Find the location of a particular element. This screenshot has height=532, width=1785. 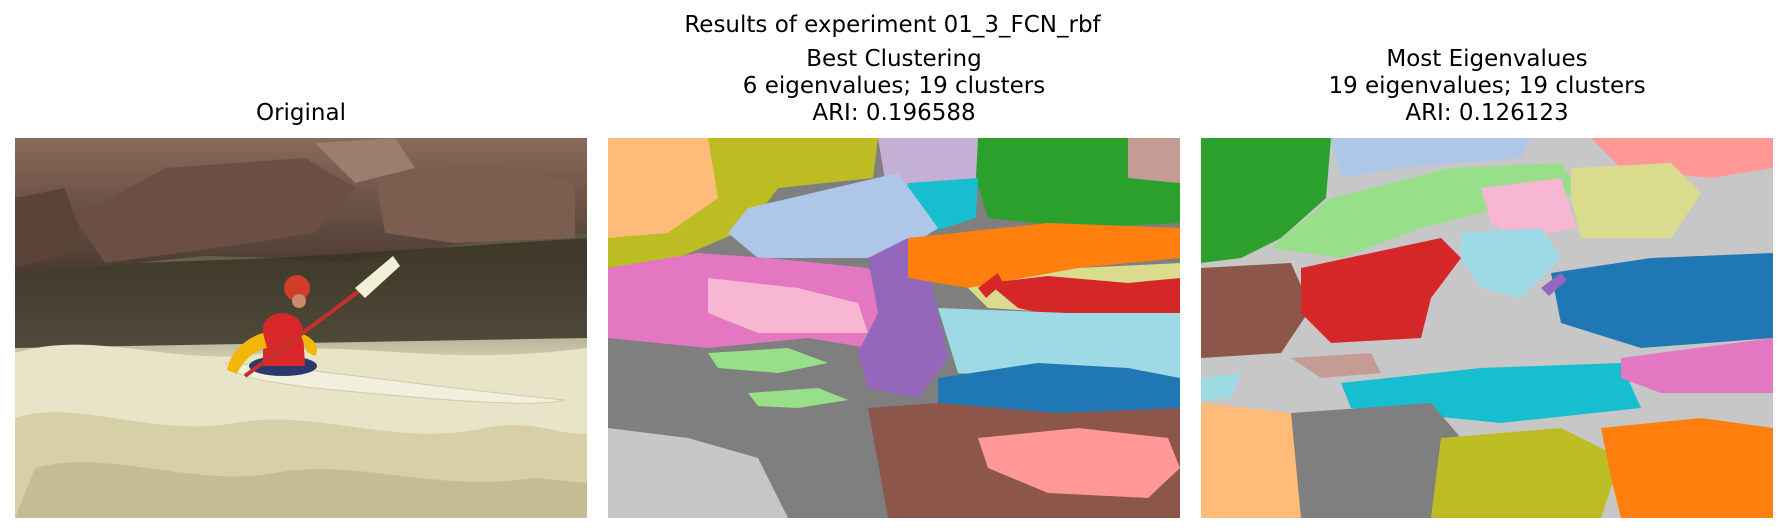

original-panel-title: Original is located at coordinates (301, 113).